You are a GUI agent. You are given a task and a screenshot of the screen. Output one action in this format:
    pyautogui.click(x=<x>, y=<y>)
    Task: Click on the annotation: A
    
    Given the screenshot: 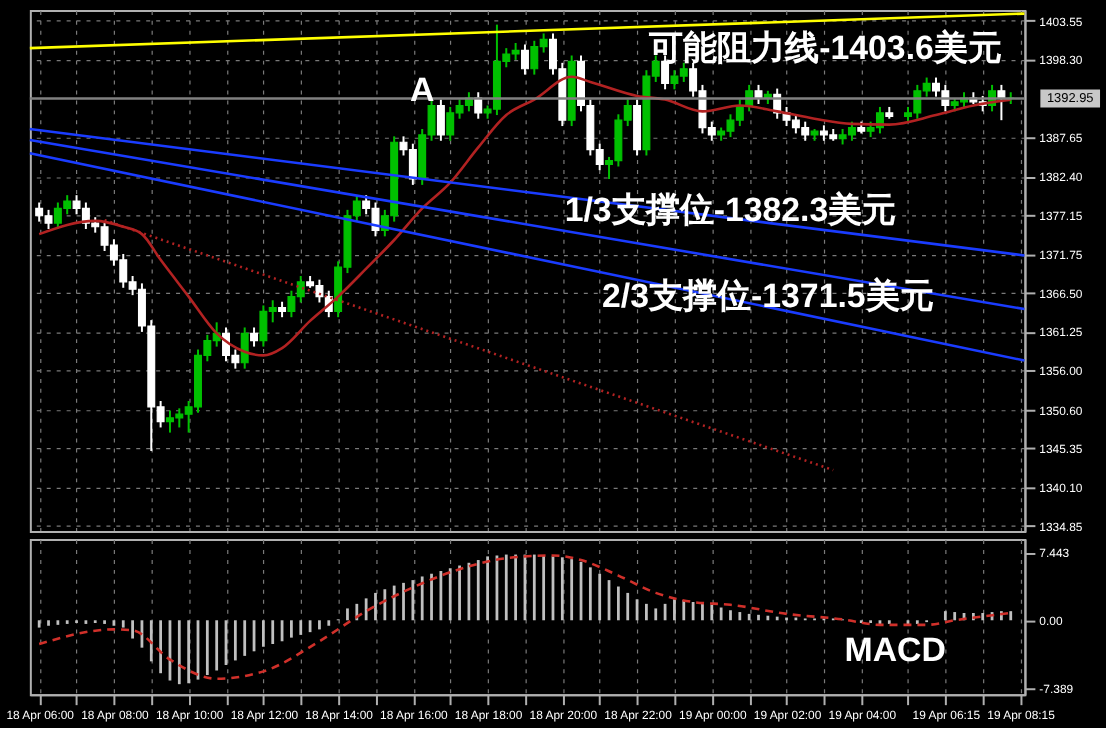 What is the action you would take?
    pyautogui.click(x=422, y=89)
    